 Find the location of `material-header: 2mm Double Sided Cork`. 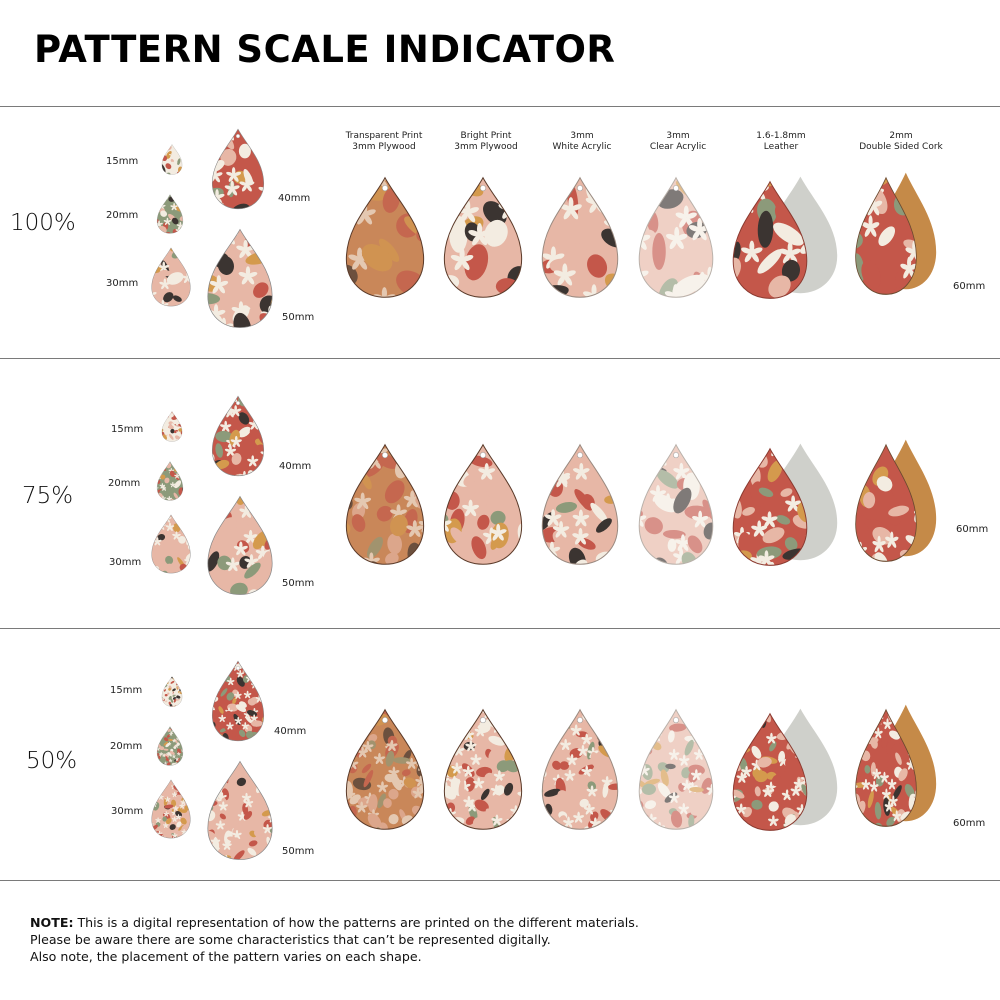

material-header: 2mm Double Sided Cork is located at coordinates (901, 141).